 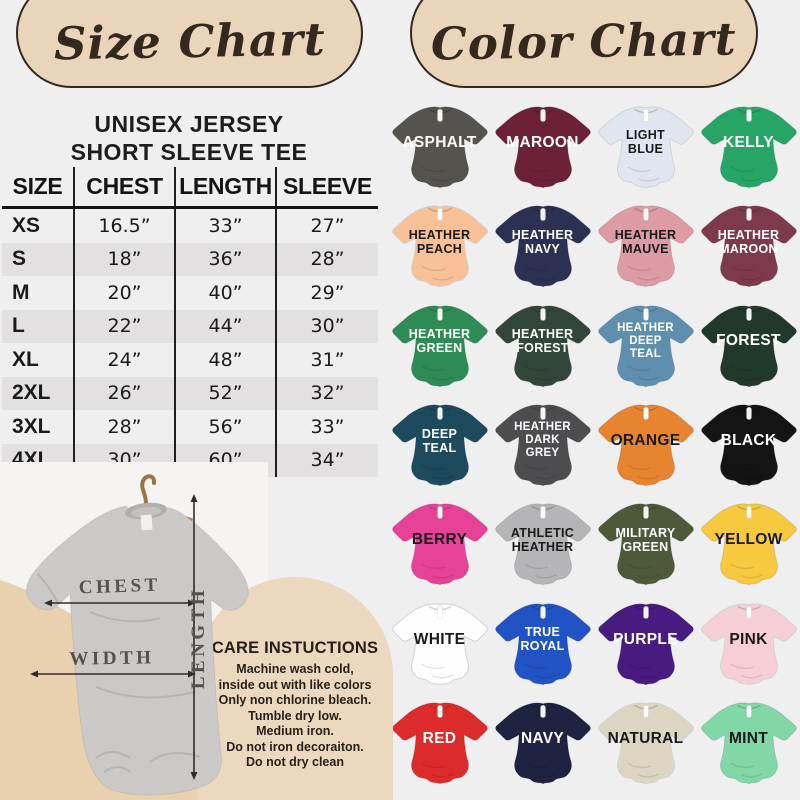 I want to click on size-cell-value: 16.5”, so click(x=124, y=225).